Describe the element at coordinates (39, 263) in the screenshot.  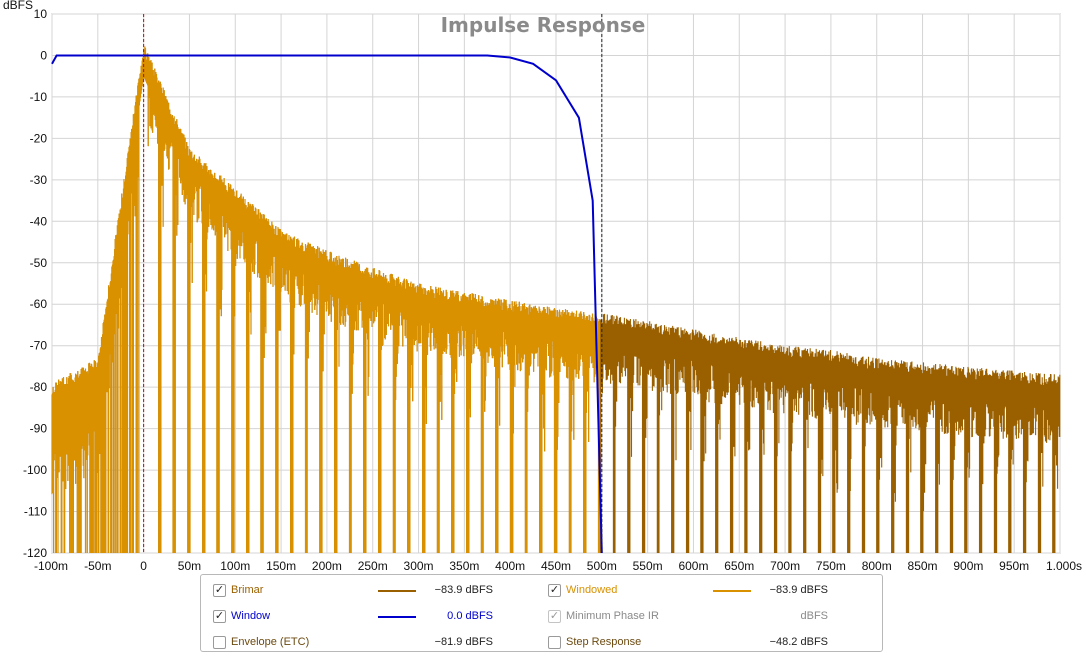
I see `y-tick-label: -50` at that location.